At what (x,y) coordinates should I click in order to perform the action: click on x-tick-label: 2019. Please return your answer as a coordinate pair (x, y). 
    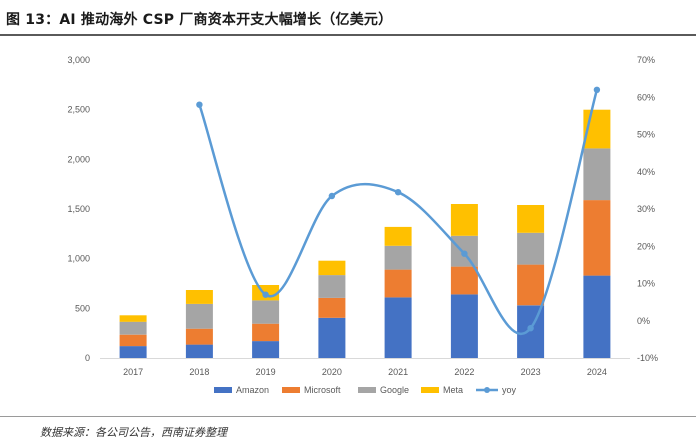
    Looking at the image, I should click on (266, 372).